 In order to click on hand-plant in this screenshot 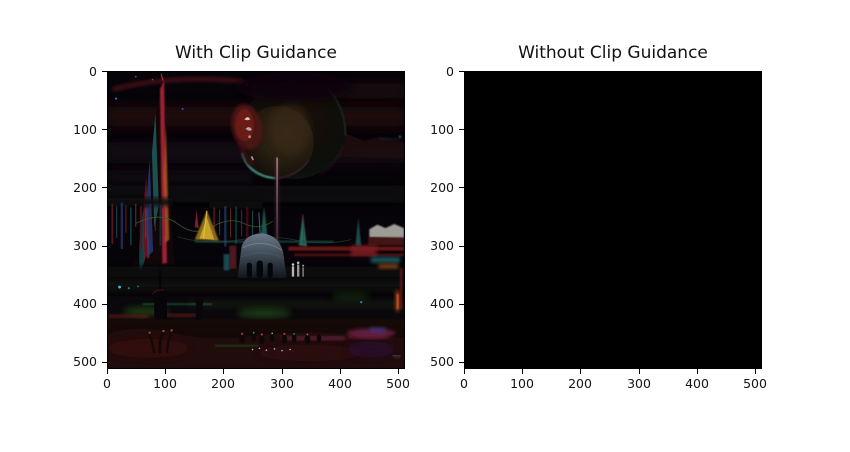, I will do `click(160, 341)`.